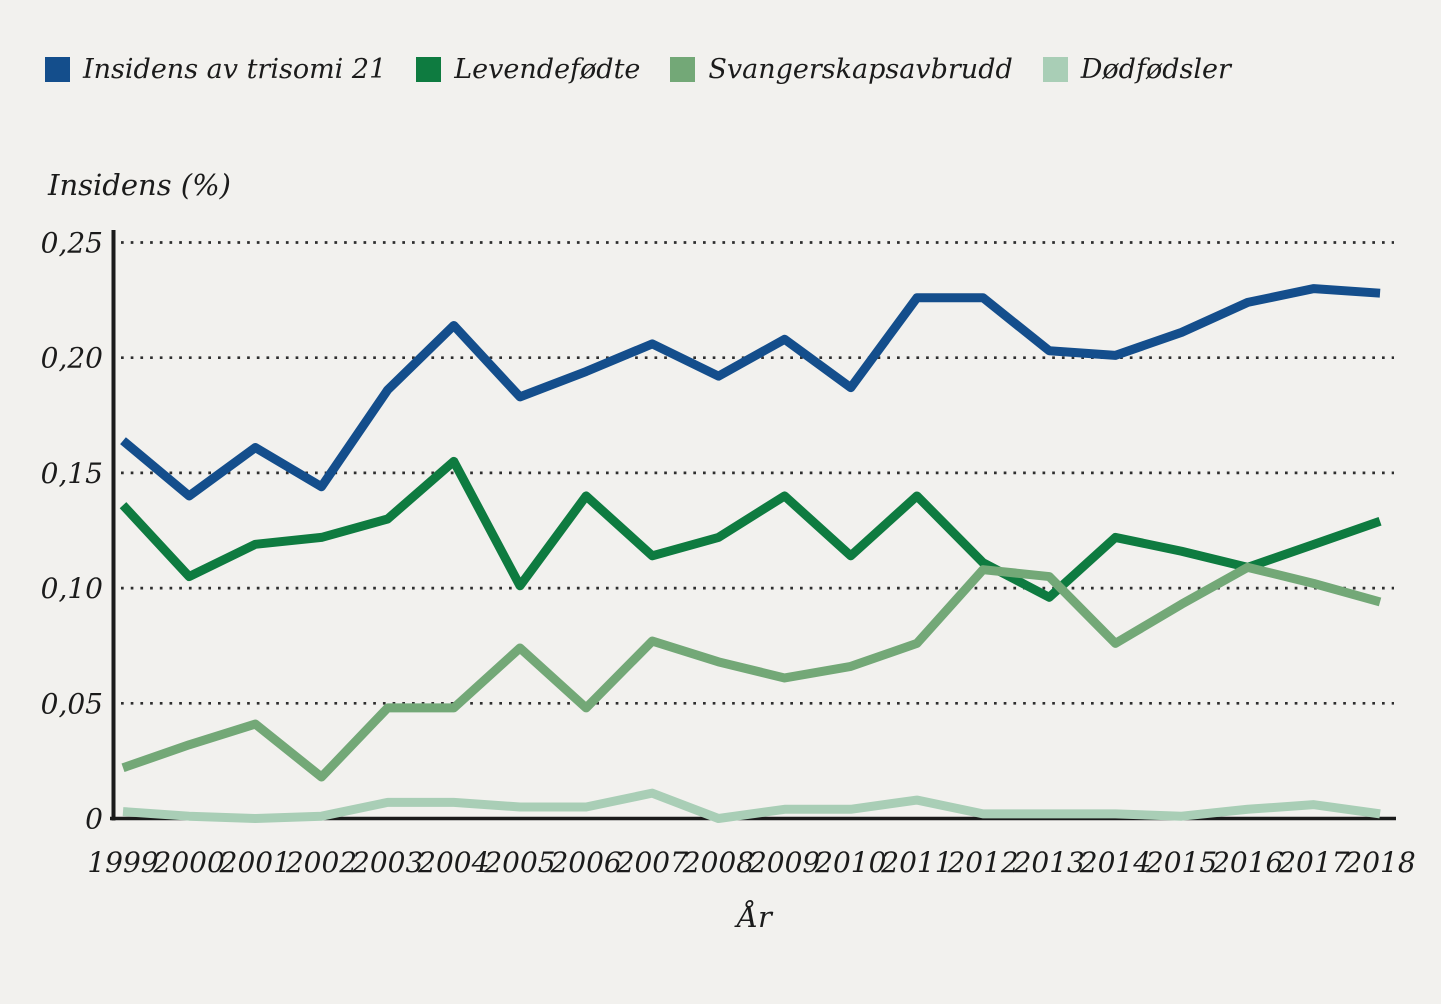 The height and width of the screenshot is (1004, 1441). What do you see at coordinates (72, 703) in the screenshot?
I see `y-tick-label-0,05: 0,05` at bounding box center [72, 703].